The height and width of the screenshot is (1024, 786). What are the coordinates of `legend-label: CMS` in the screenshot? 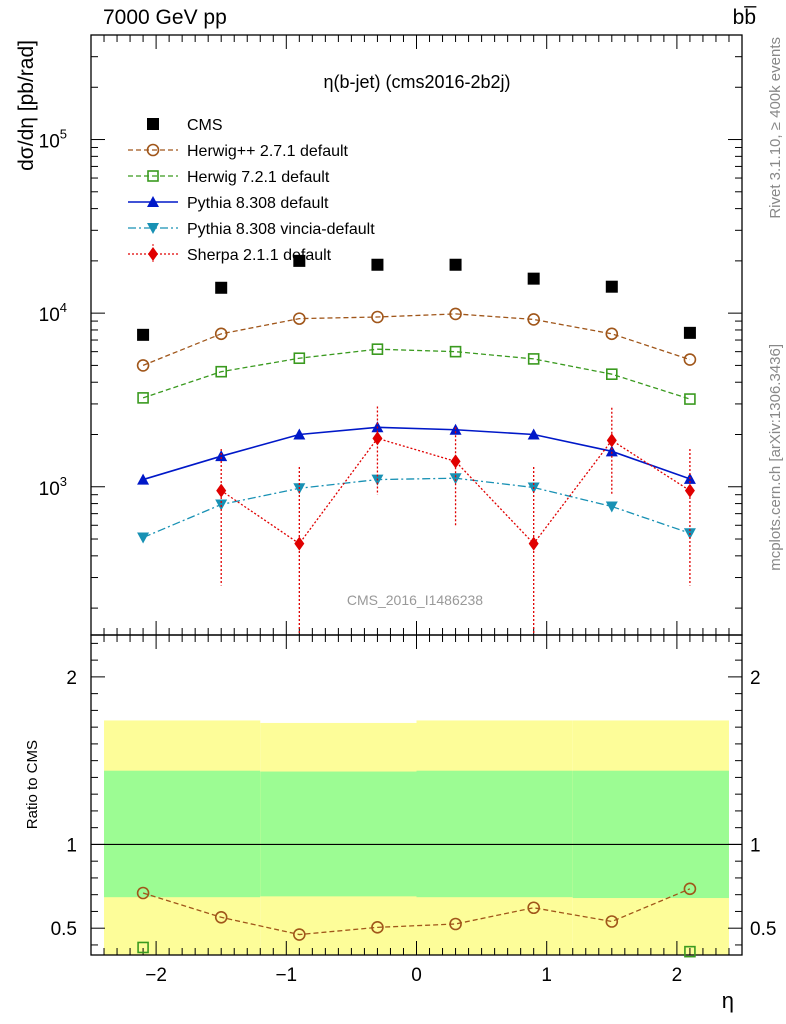 It's located at (205, 125).